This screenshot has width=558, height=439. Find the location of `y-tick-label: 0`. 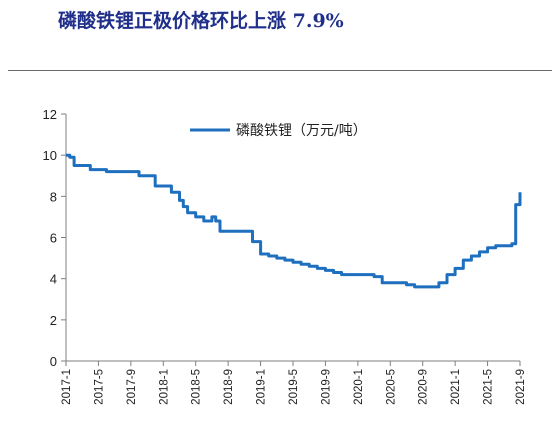

y-tick-label: 0 is located at coordinates (53, 361).